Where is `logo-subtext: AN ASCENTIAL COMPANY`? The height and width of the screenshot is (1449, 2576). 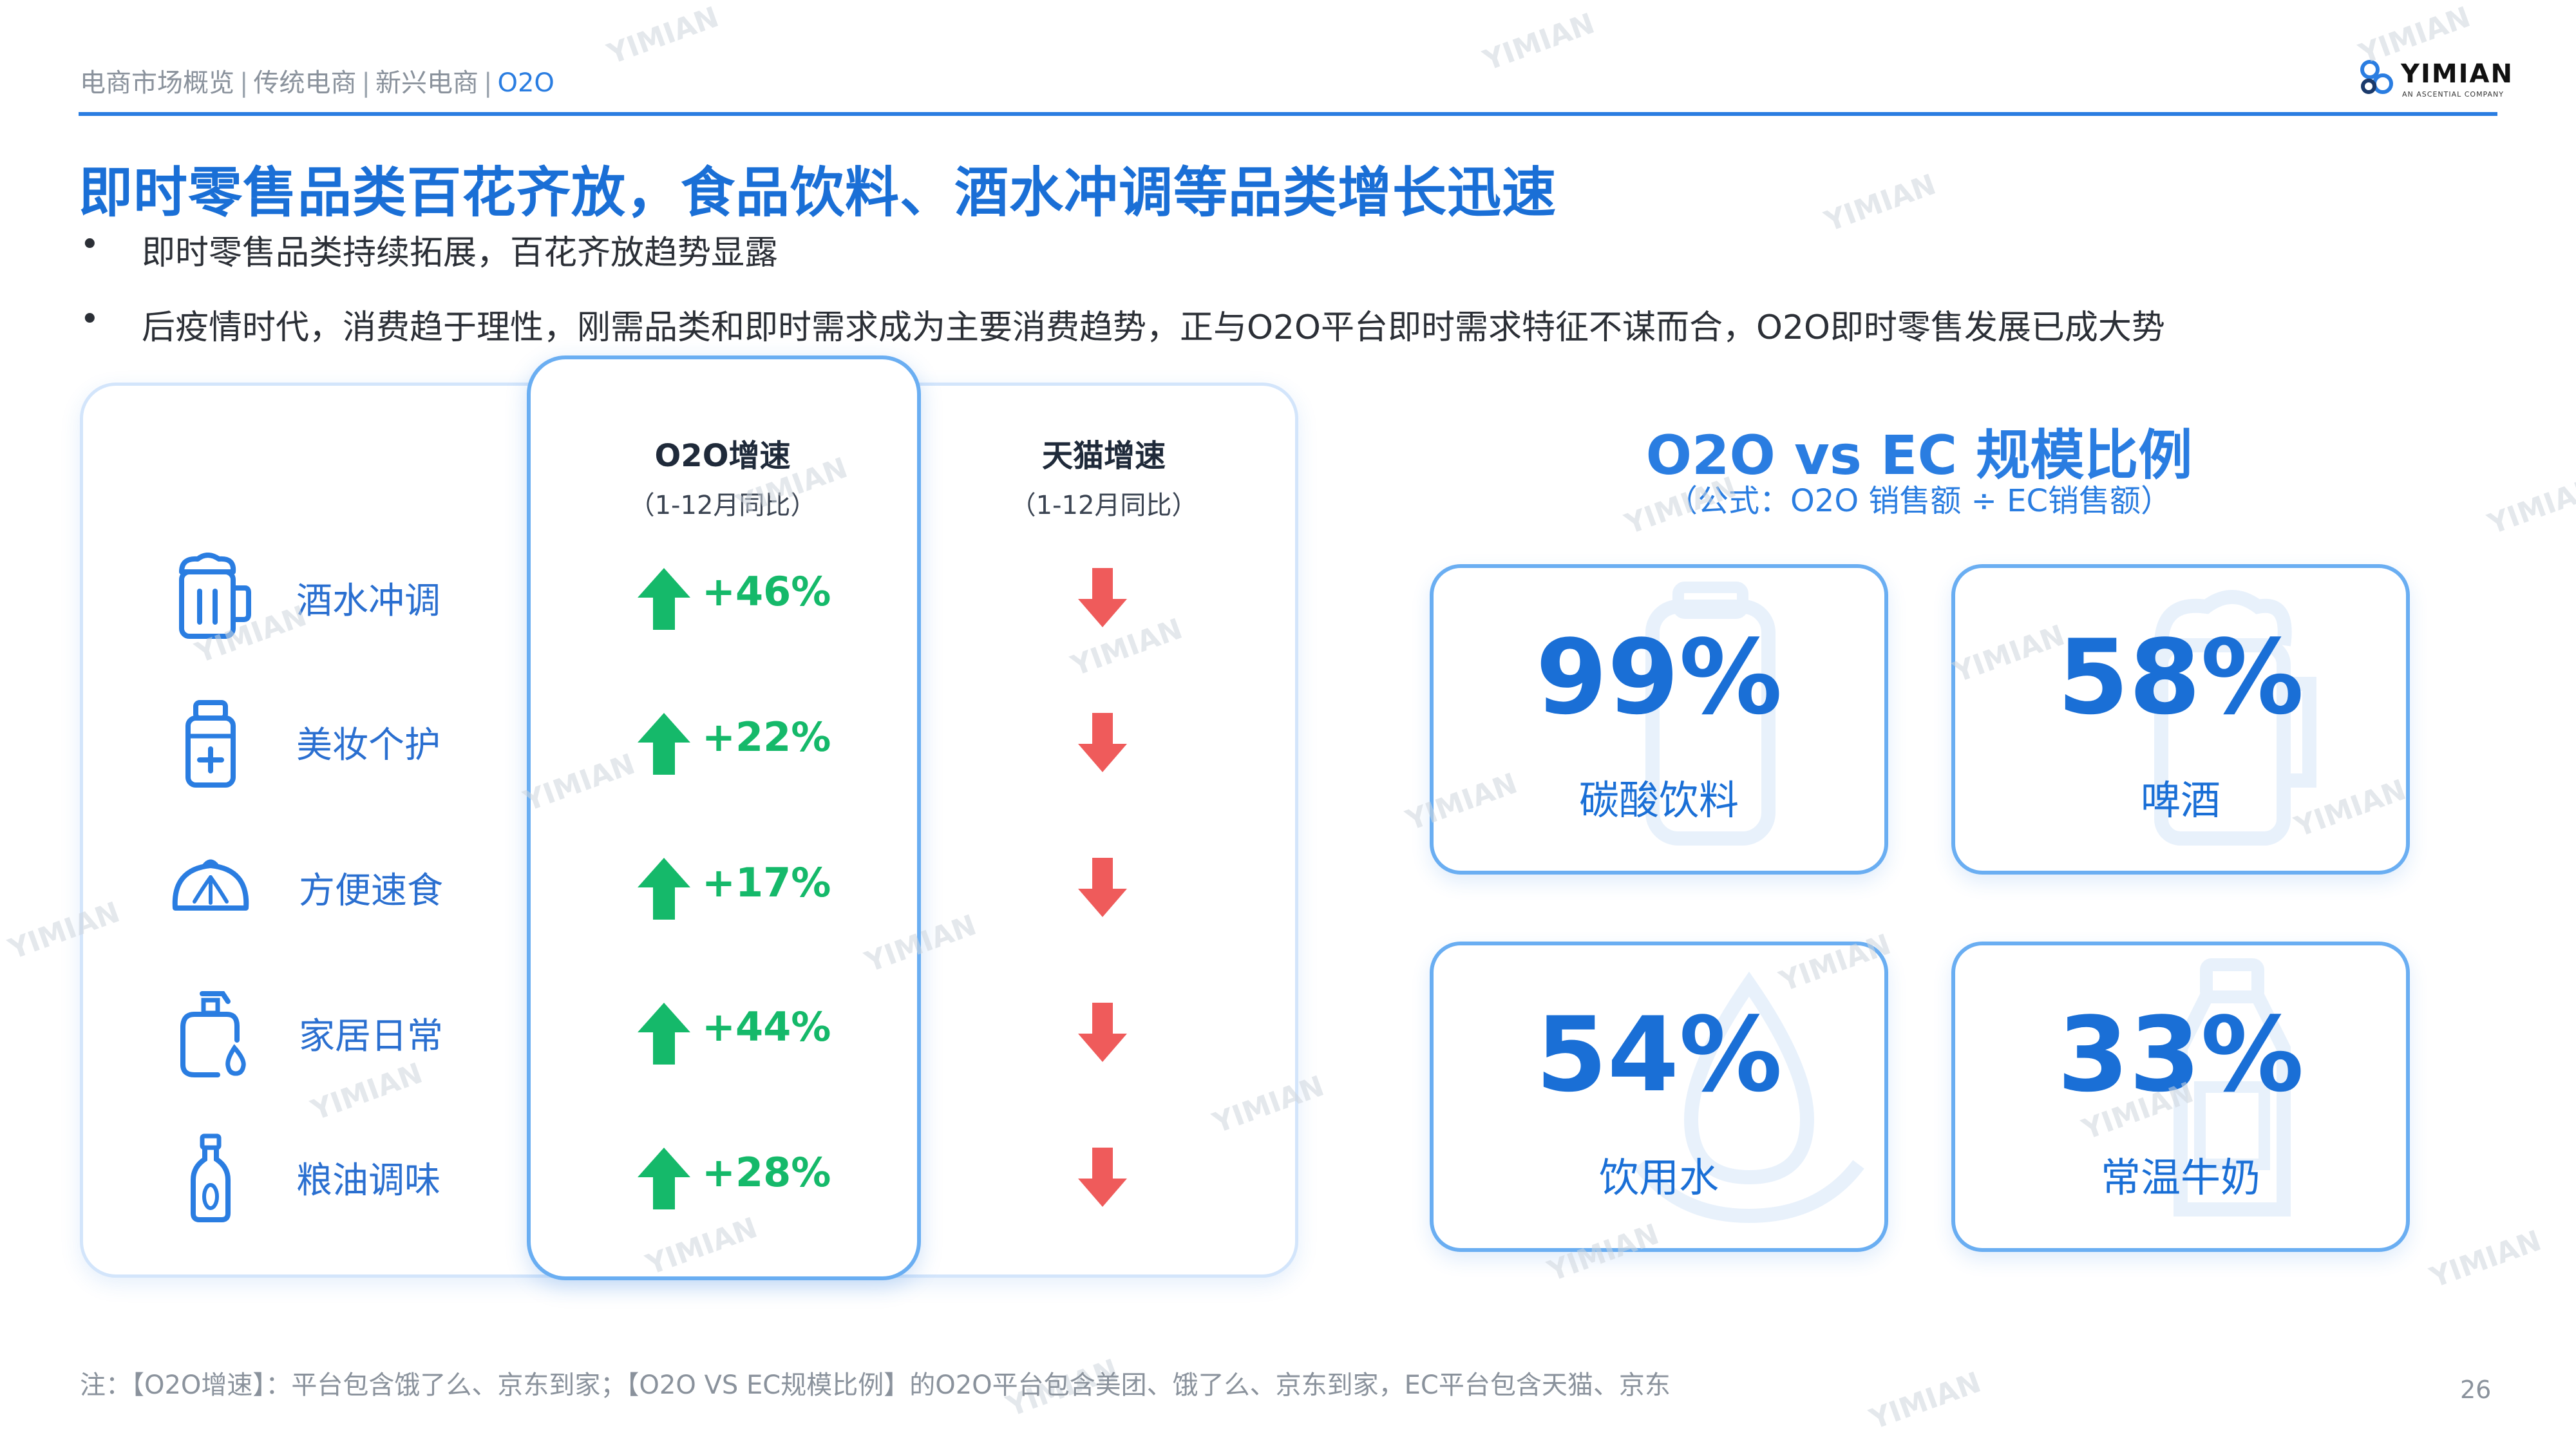
logo-subtext: AN ASCENTIAL COMPANY is located at coordinates (2453, 95).